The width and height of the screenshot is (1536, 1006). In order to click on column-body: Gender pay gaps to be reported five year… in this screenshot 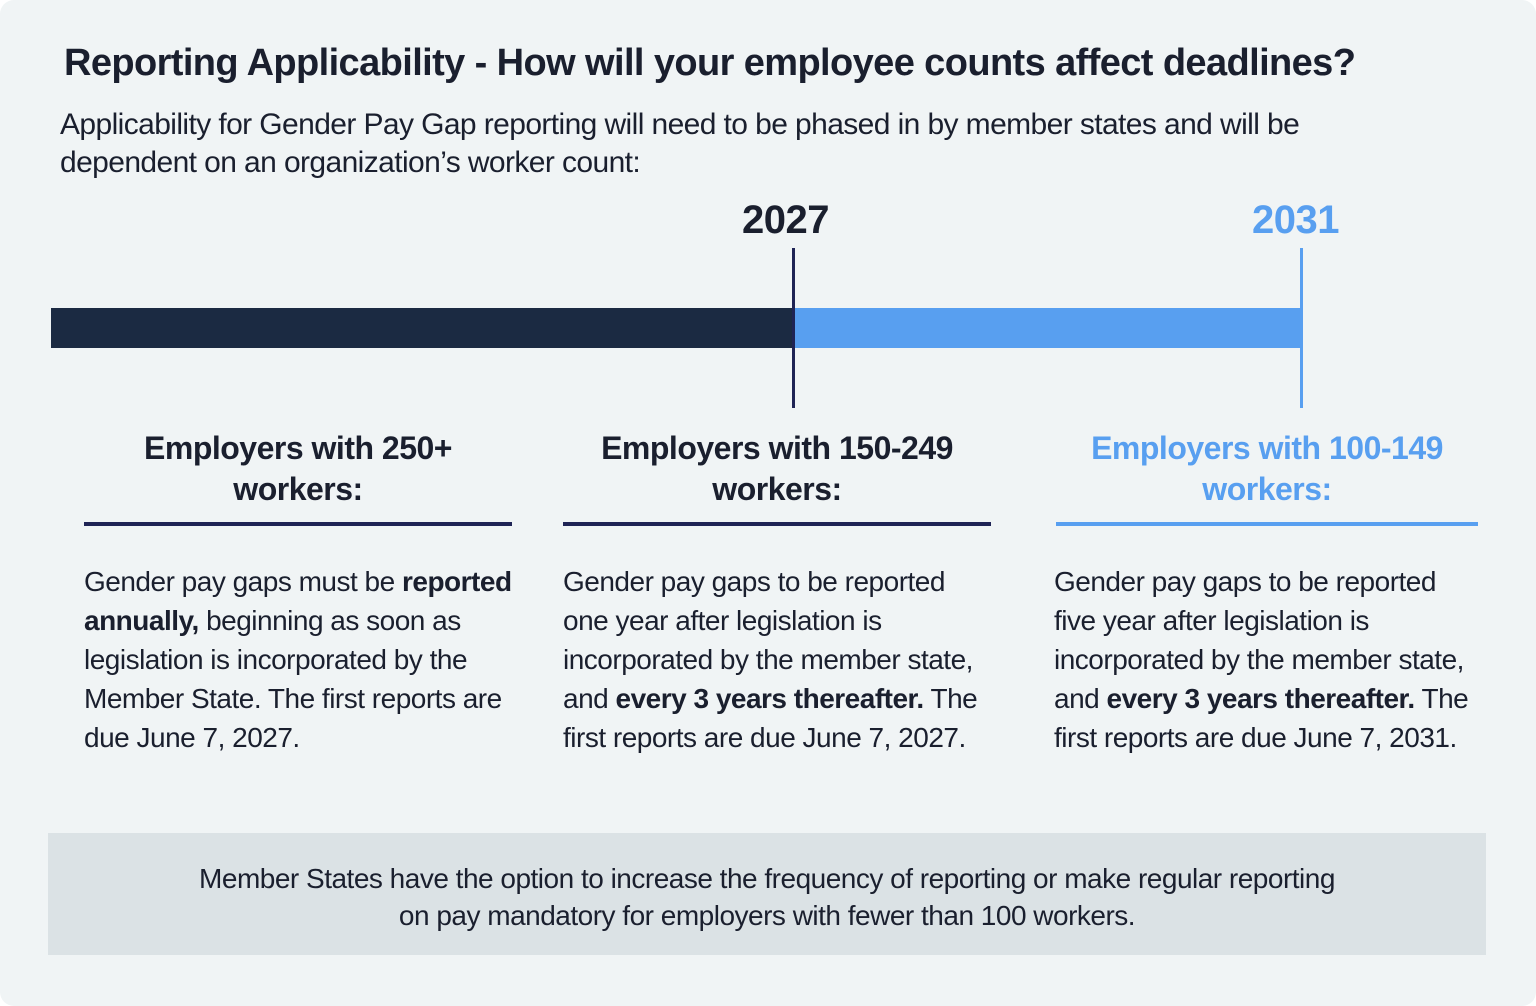, I will do `click(1266, 659)`.